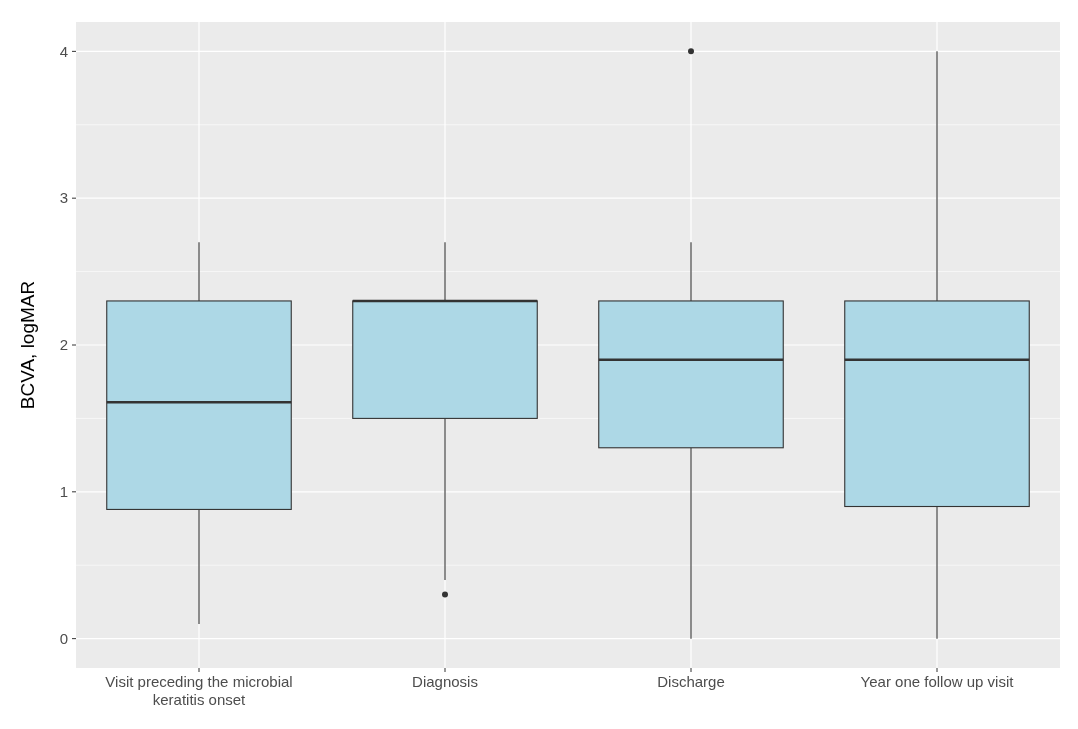 Image resolution: width=1078 pixels, height=729 pixels. I want to click on x-tick-label: Diagnosis, so click(445, 681).